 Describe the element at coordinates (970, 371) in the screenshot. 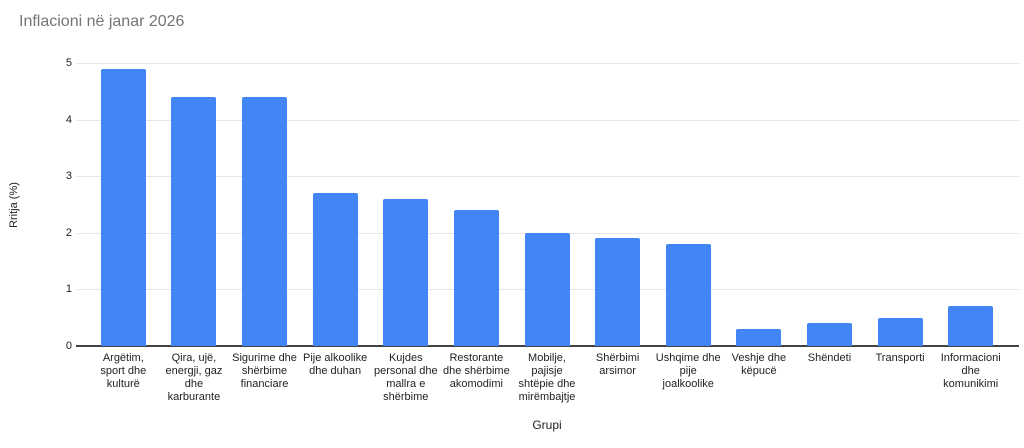

I see `x-category-label: Informacioni dhe komunikimi` at that location.